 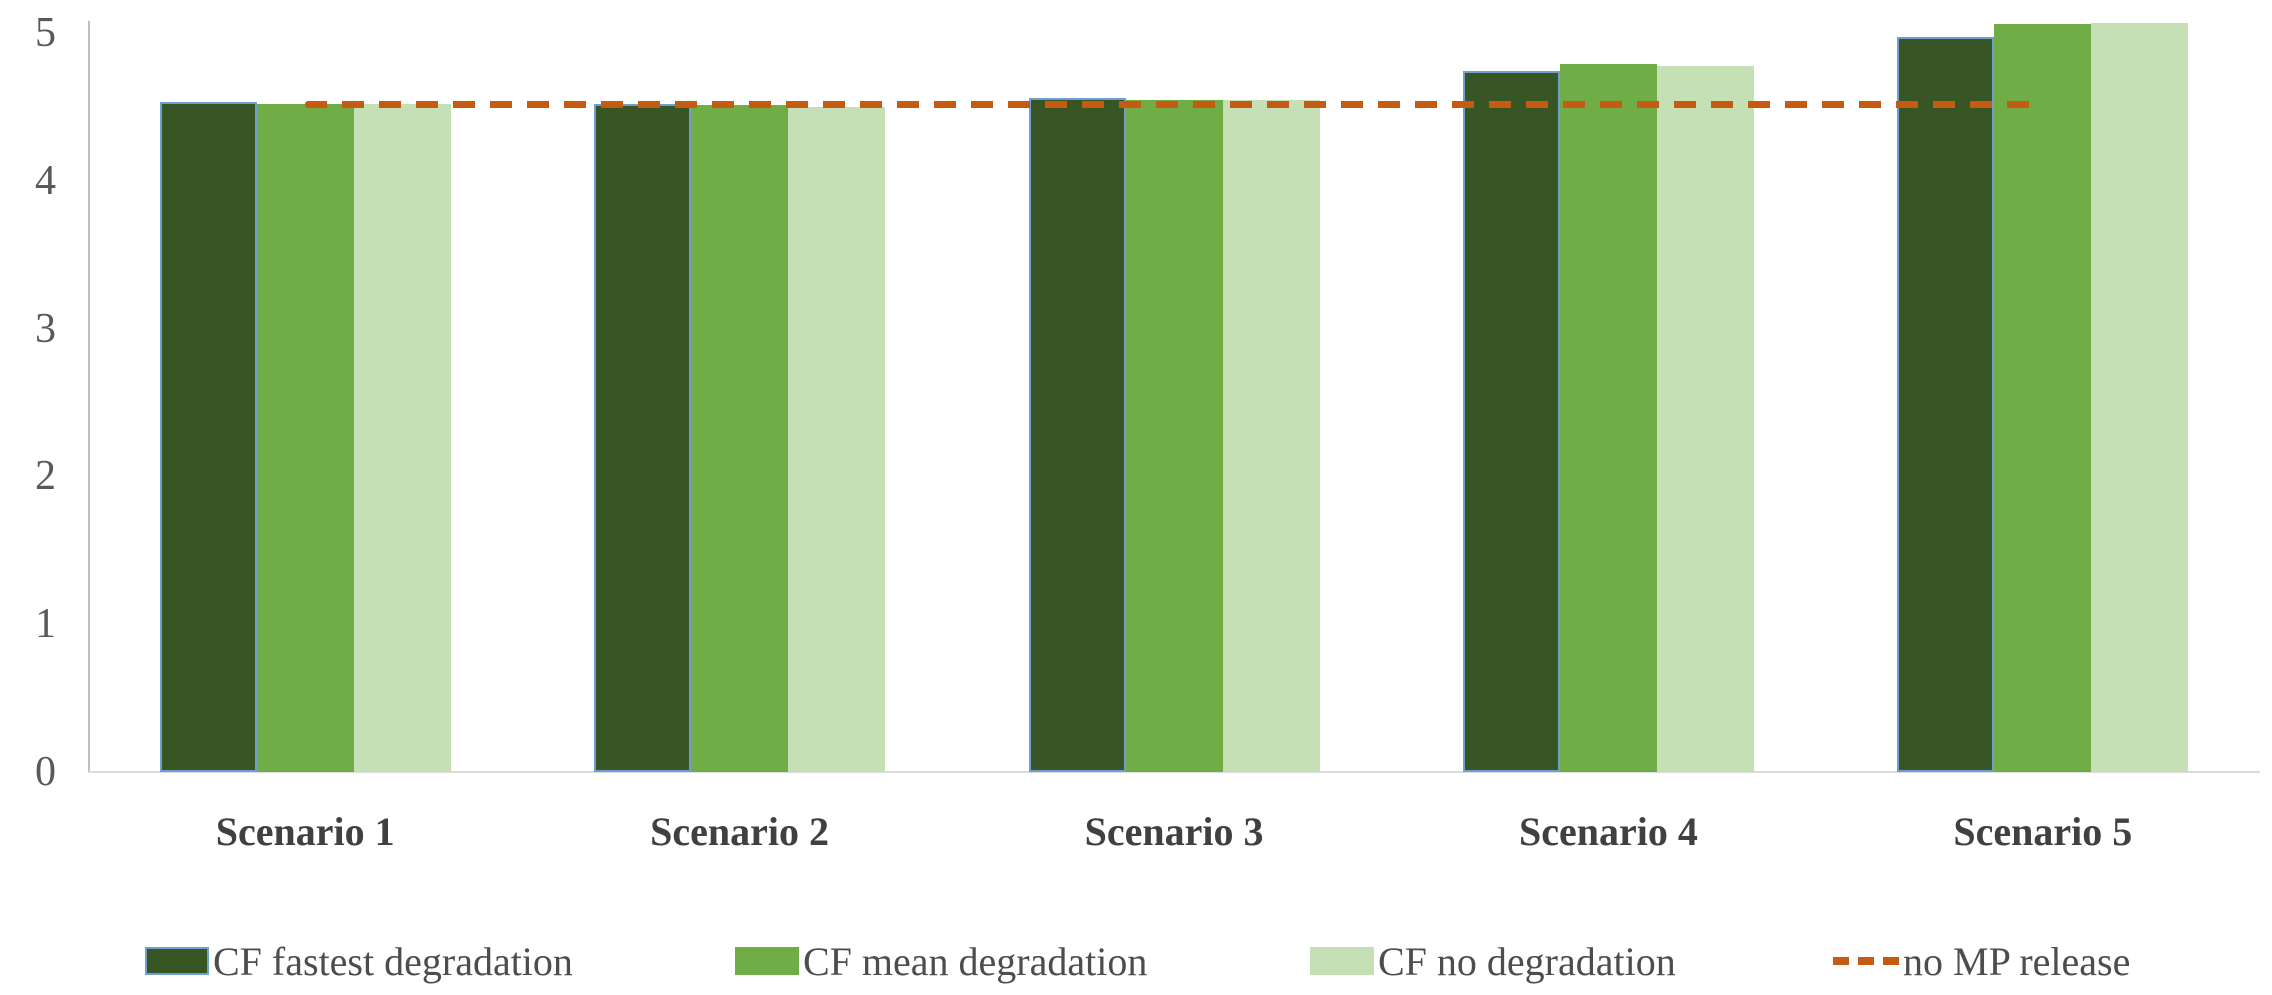 I want to click on category-label: Scenario 5, so click(x=2043, y=831).